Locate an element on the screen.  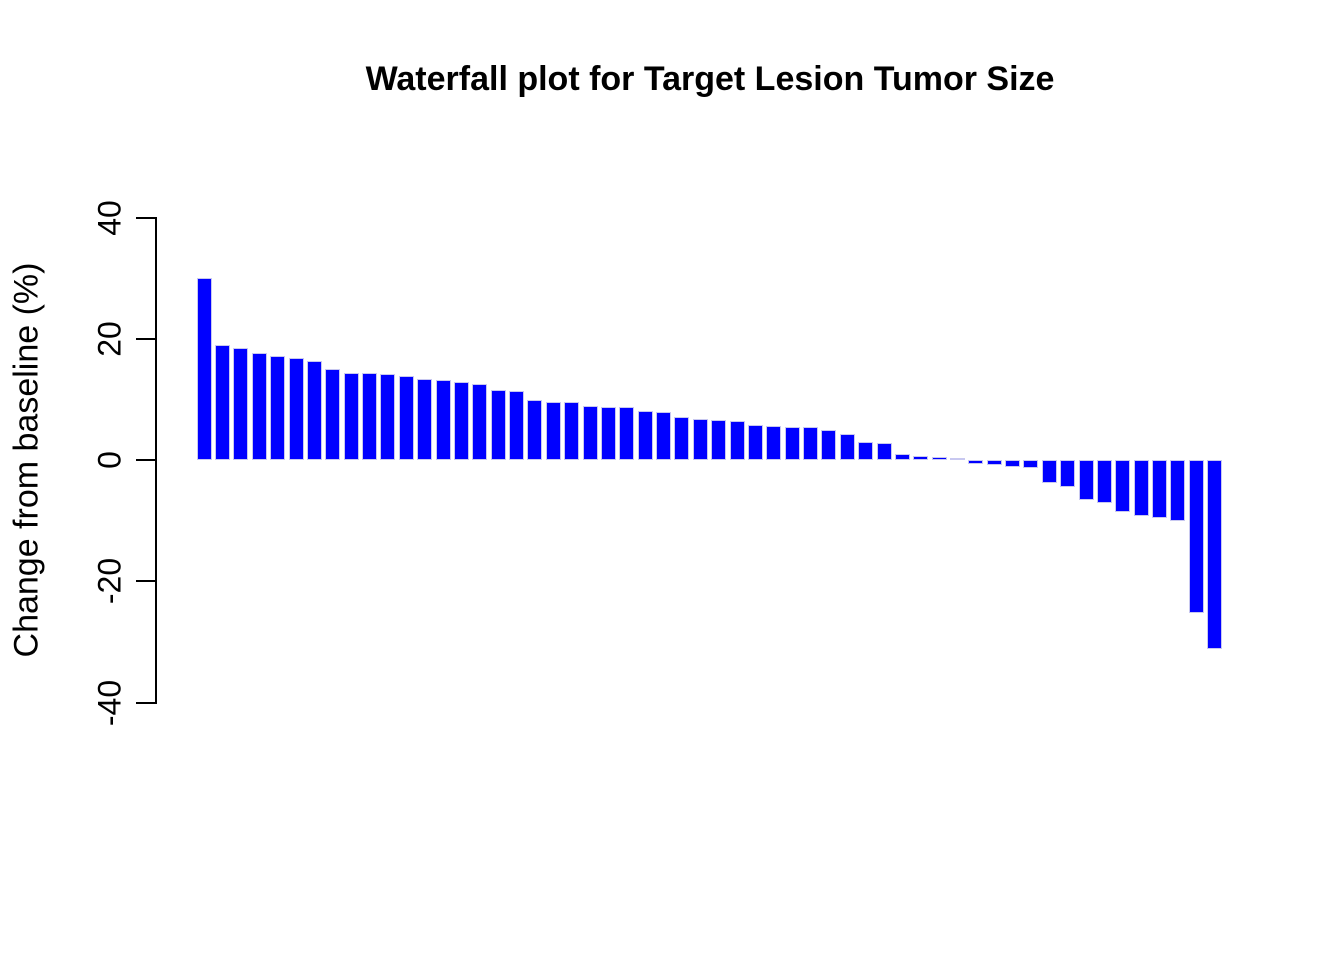
y-axis-title: Change from baseline (%) is located at coordinates (26, 460).